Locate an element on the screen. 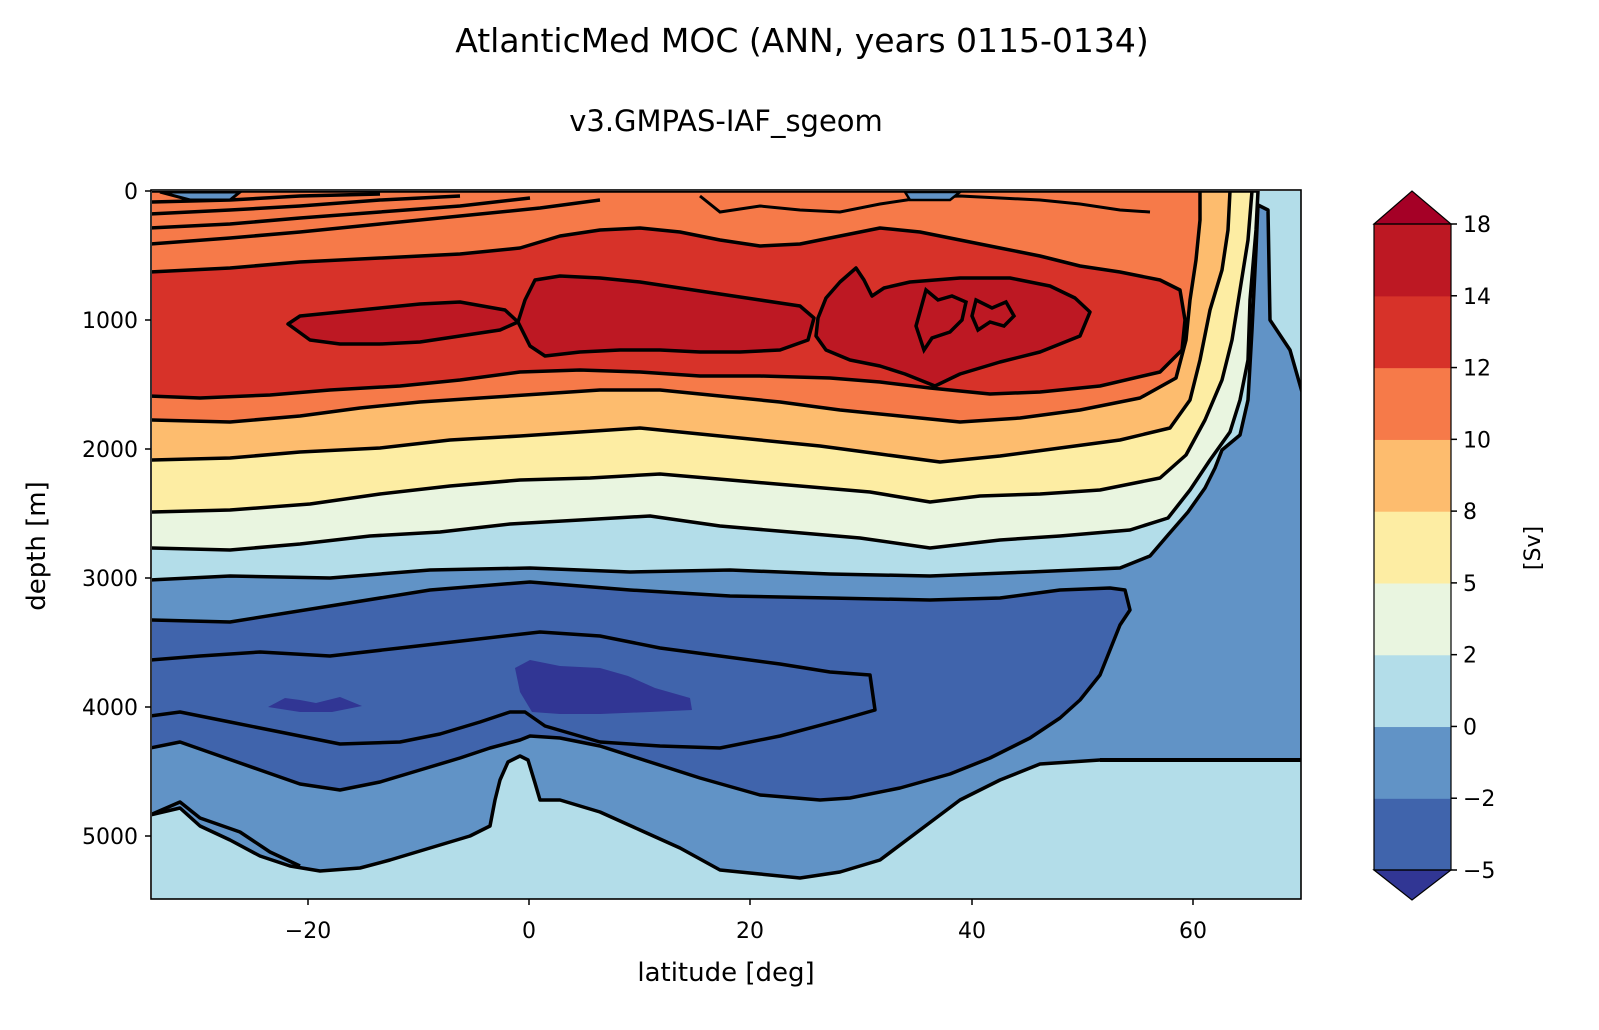 This screenshot has height=1030, width=1599. colorbar-tick-label: 2 is located at coordinates (1470, 656).